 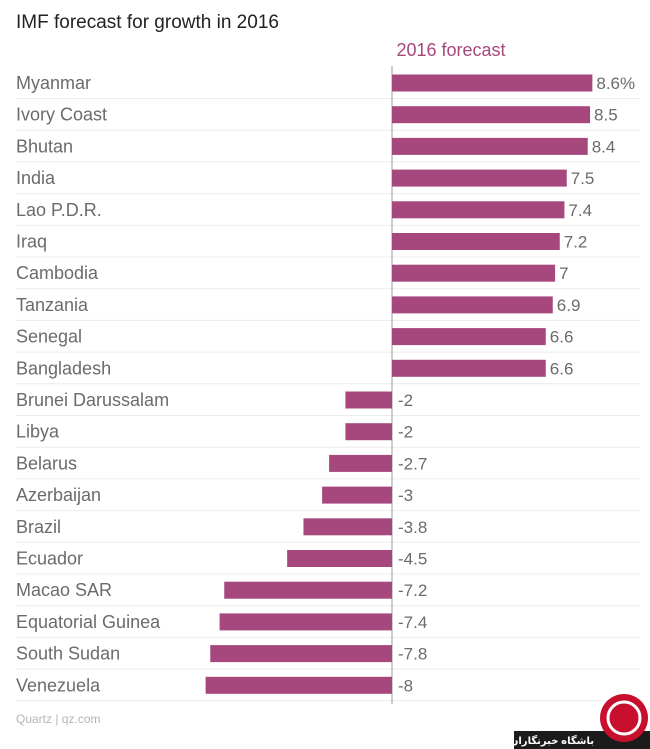 I want to click on category-label: Bhutan, so click(x=44, y=146).